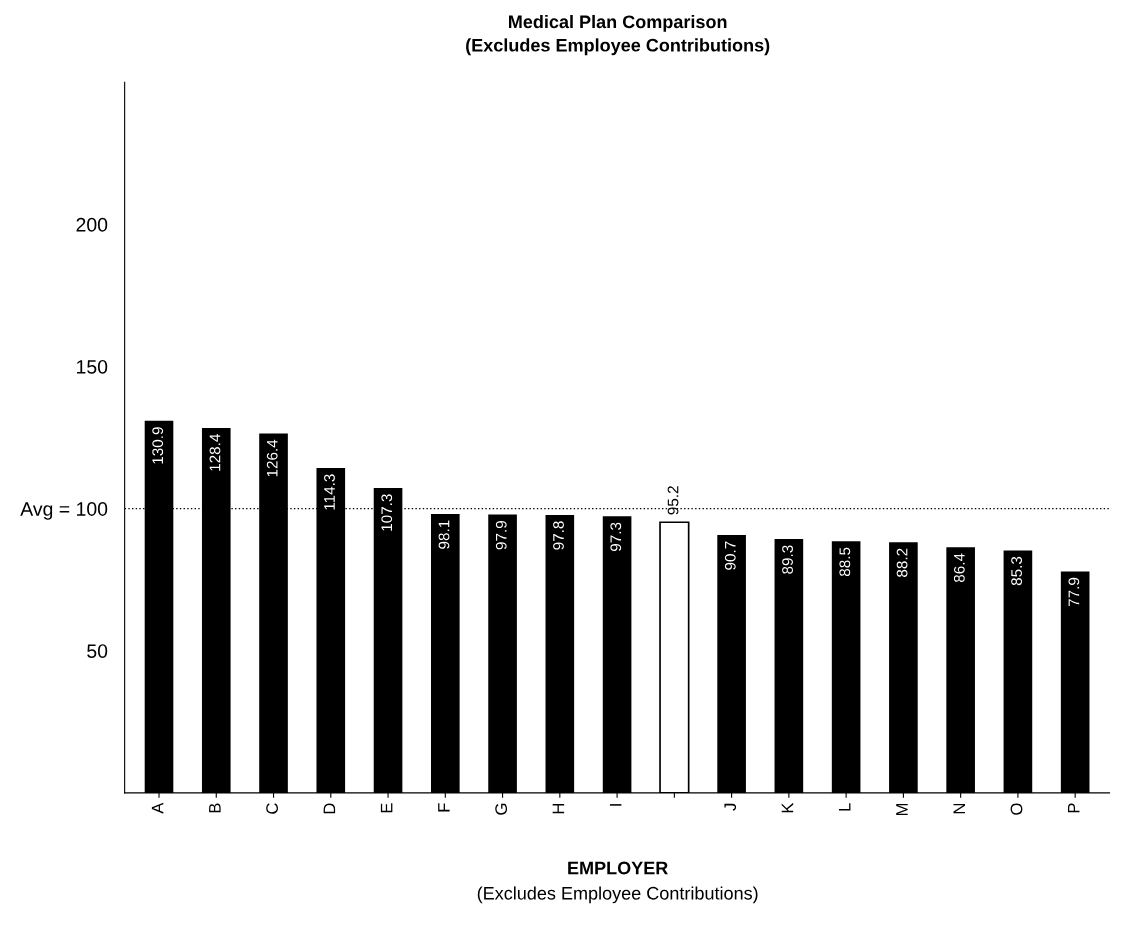 The height and width of the screenshot is (935, 1123). Describe the element at coordinates (444, 807) in the screenshot. I see `x-tick-label: F` at that location.